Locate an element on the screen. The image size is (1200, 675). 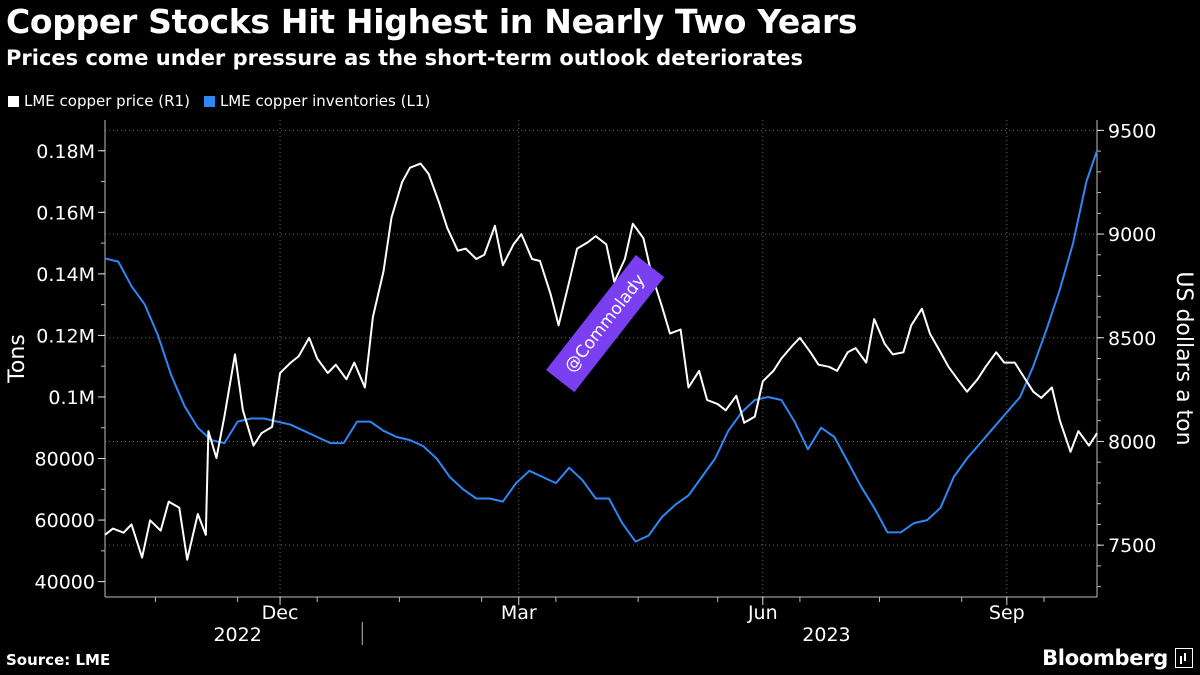
right-tick-label: 9500 is located at coordinates (1132, 131).